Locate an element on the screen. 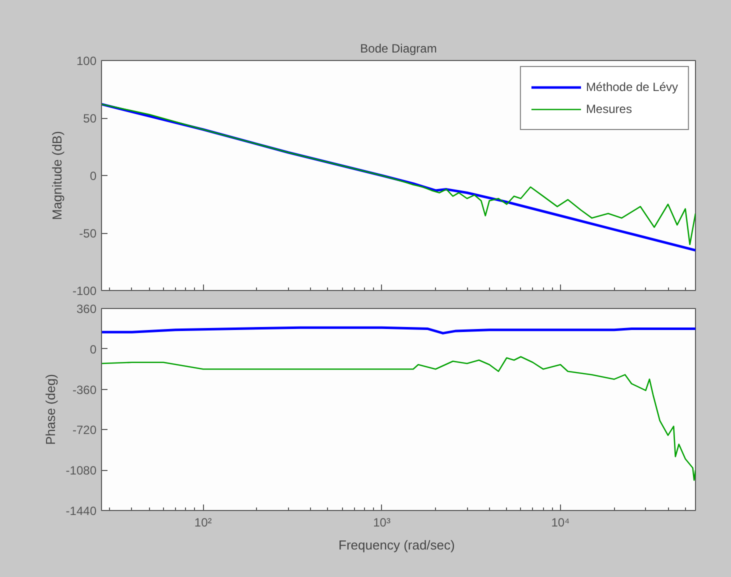 The width and height of the screenshot is (731, 577). y-tick-label: -360 is located at coordinates (84, 389).